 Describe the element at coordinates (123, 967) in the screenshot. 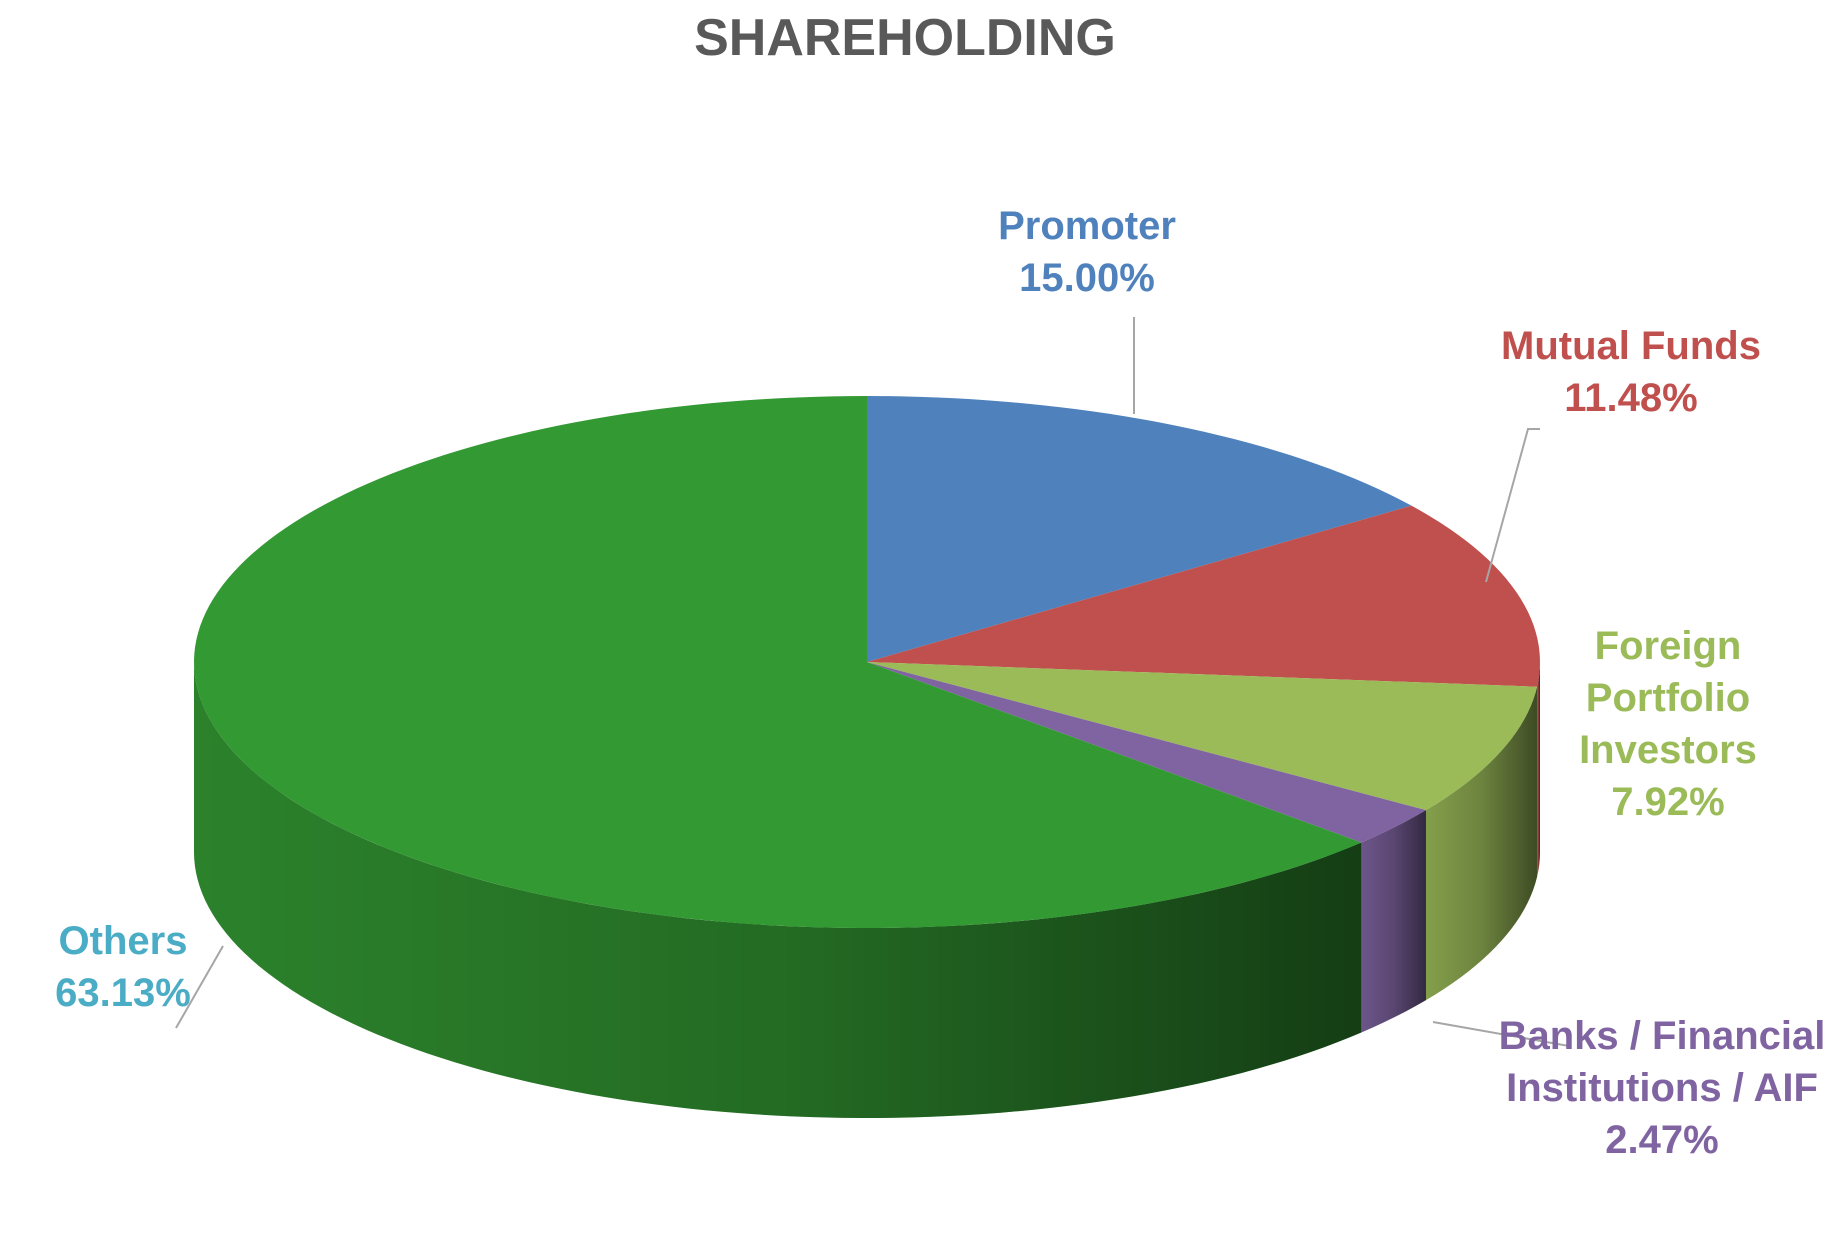

I see `data-label: Others 63.13%` at that location.